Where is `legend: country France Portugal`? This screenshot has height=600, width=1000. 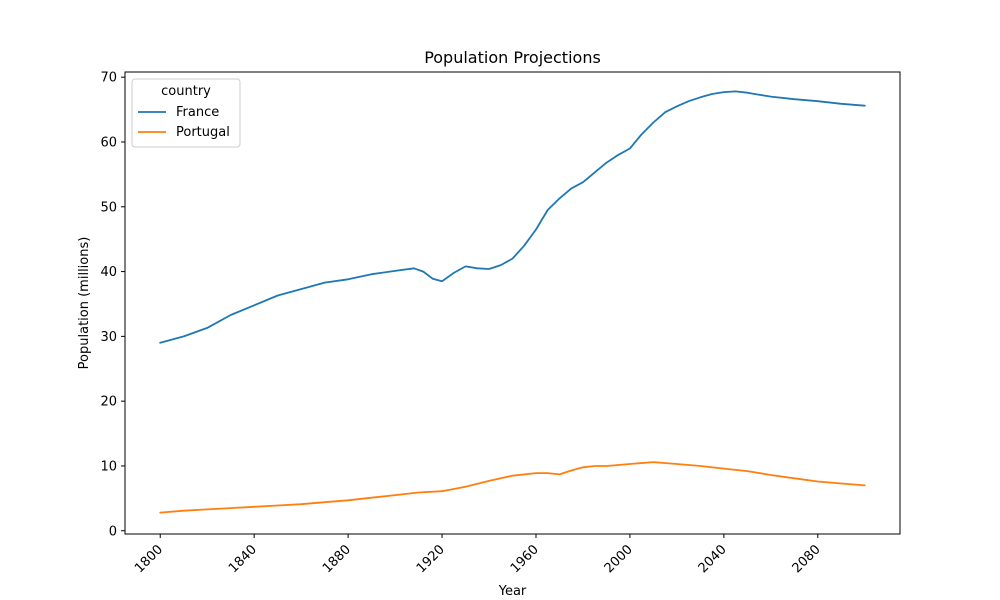
legend: country France Portugal is located at coordinates (186, 113).